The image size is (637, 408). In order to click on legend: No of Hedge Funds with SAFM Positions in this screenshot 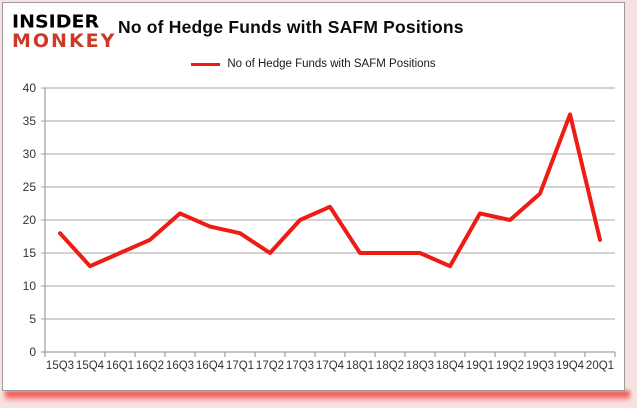, I will do `click(313, 64)`.